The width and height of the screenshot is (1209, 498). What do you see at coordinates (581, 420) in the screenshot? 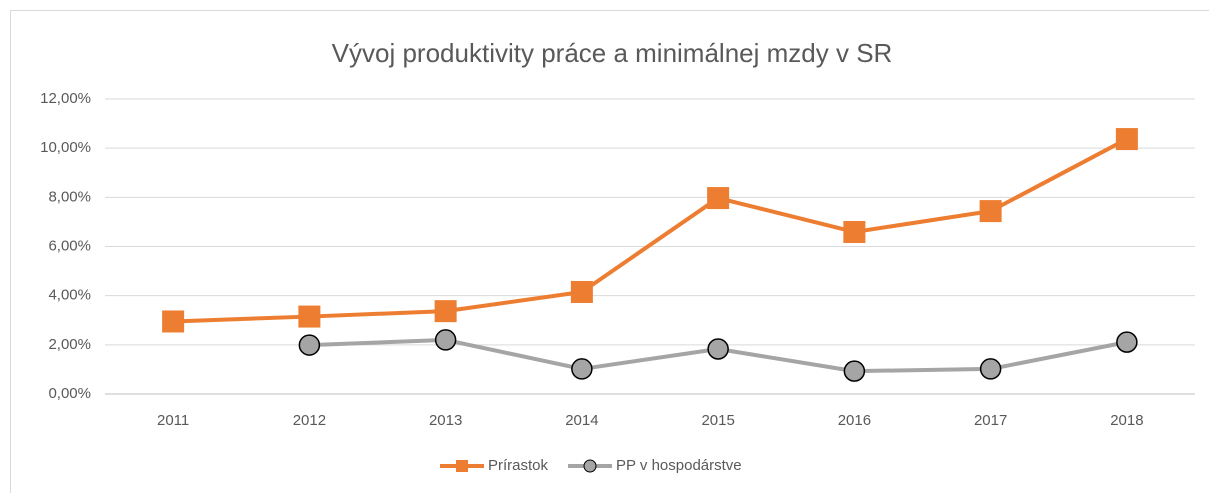
I see `x-tick-label: 2014` at bounding box center [581, 420].